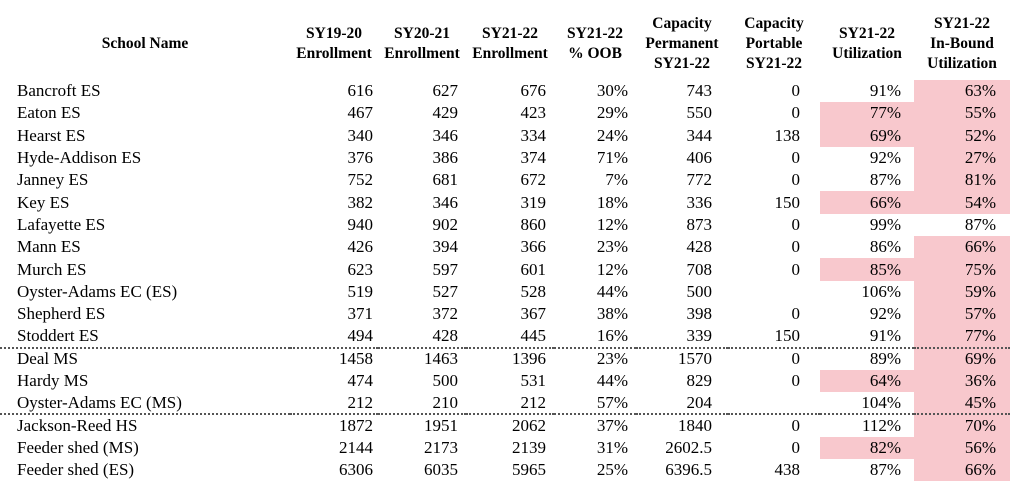 The image size is (1024, 502). Describe the element at coordinates (682, 43) in the screenshot. I see `col-header-capacity-permanent: Capacity Permanent SY21-22` at that location.